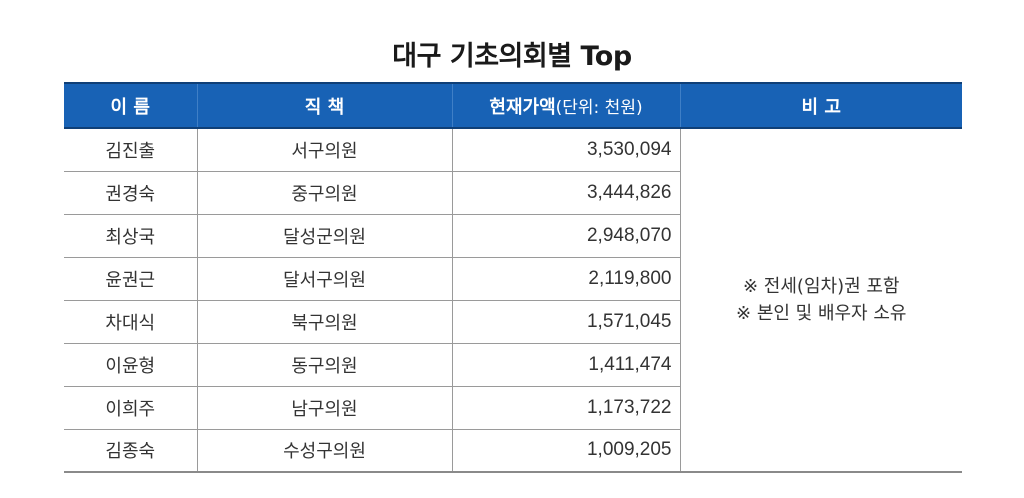 The height and width of the screenshot is (498, 1024). I want to click on table-row: 이윤형 동구의원 1,411,474, so click(513, 365).